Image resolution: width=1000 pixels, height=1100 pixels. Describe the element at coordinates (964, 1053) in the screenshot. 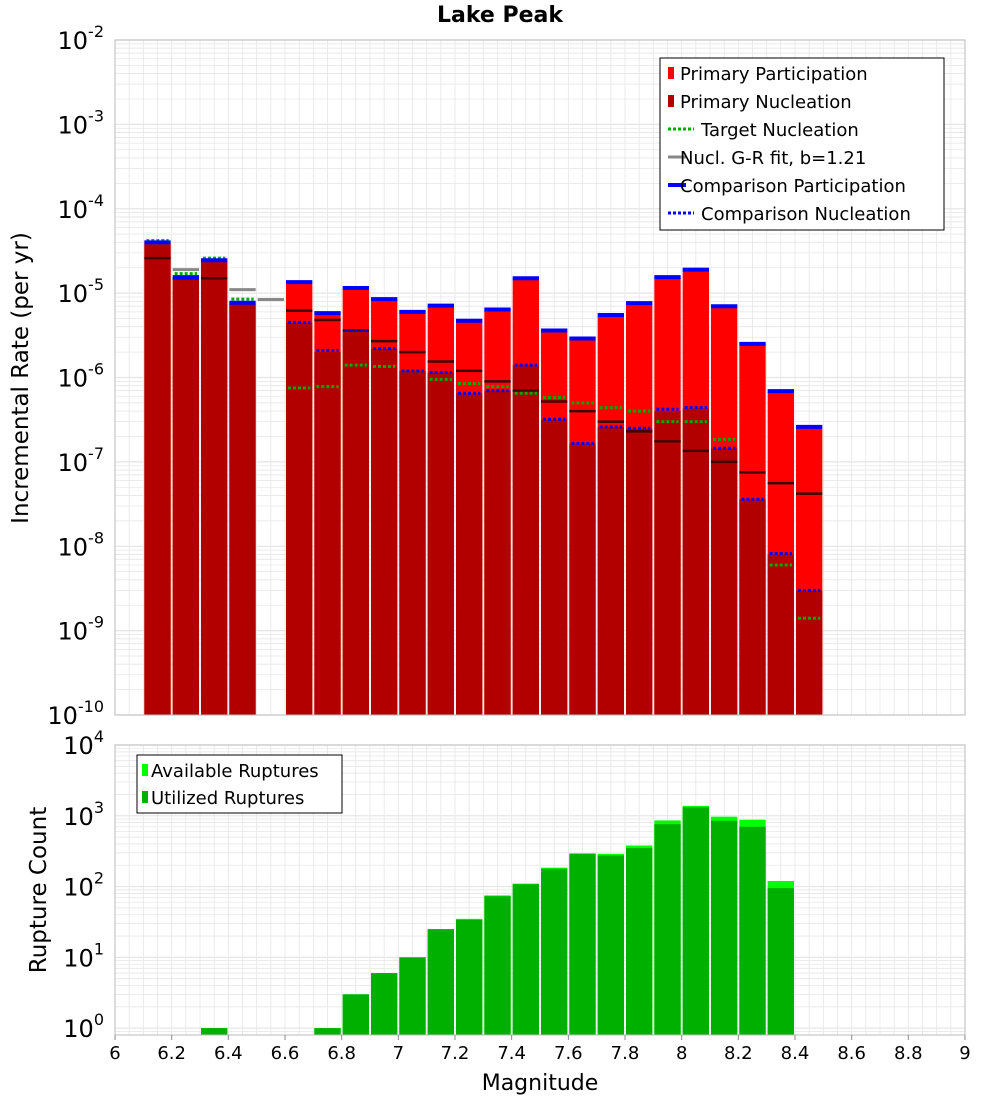

I see `x-tick-label: 9` at that location.